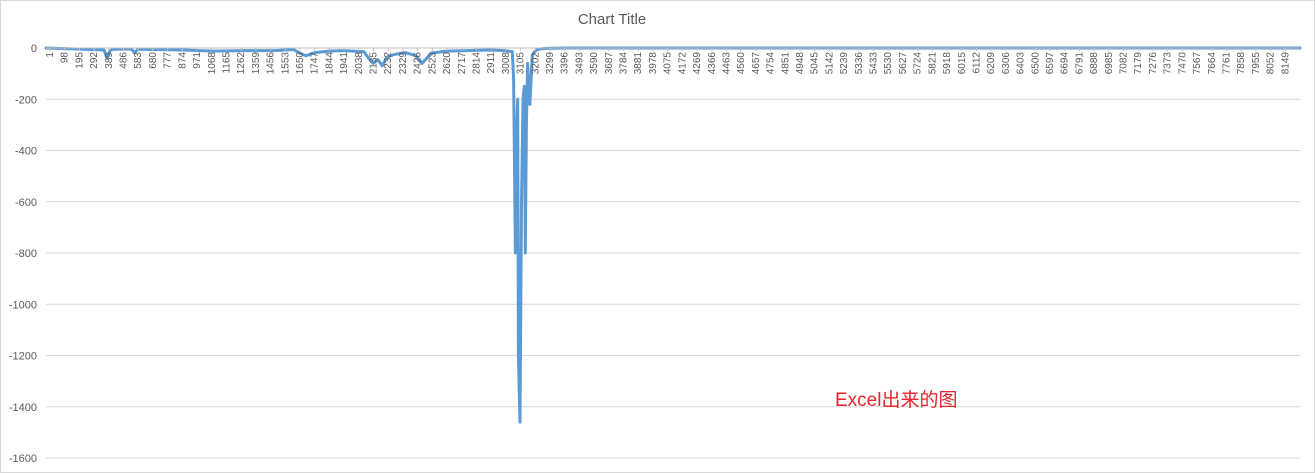  Describe the element at coordinates (612, 19) in the screenshot. I see `chart-title: Chart Title` at that location.